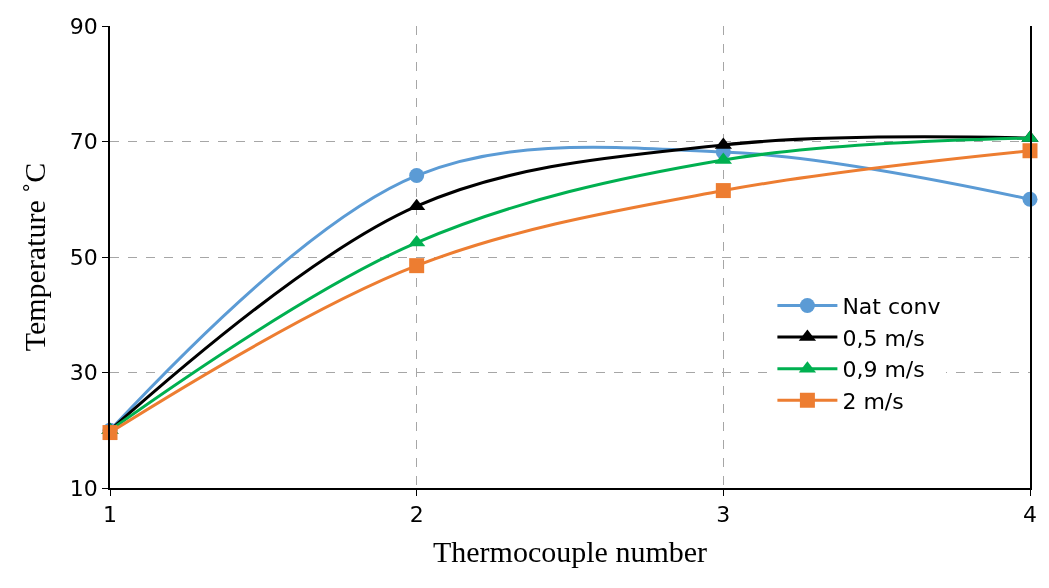  Describe the element at coordinates (891, 307) in the screenshot. I see `legend-label: Nat conv` at that location.